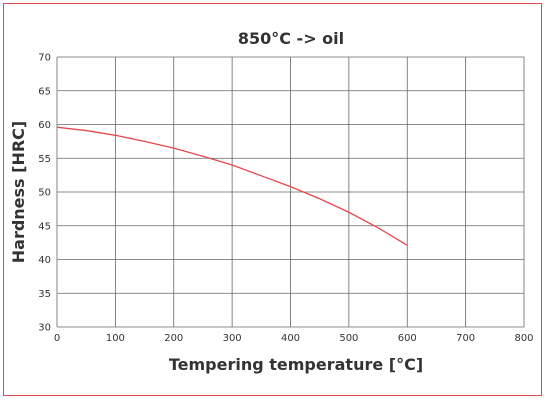 The width and height of the screenshot is (547, 401). Describe the element at coordinates (18, 192) in the screenshot. I see `y-axis-label: Hardness [HRC]` at that location.